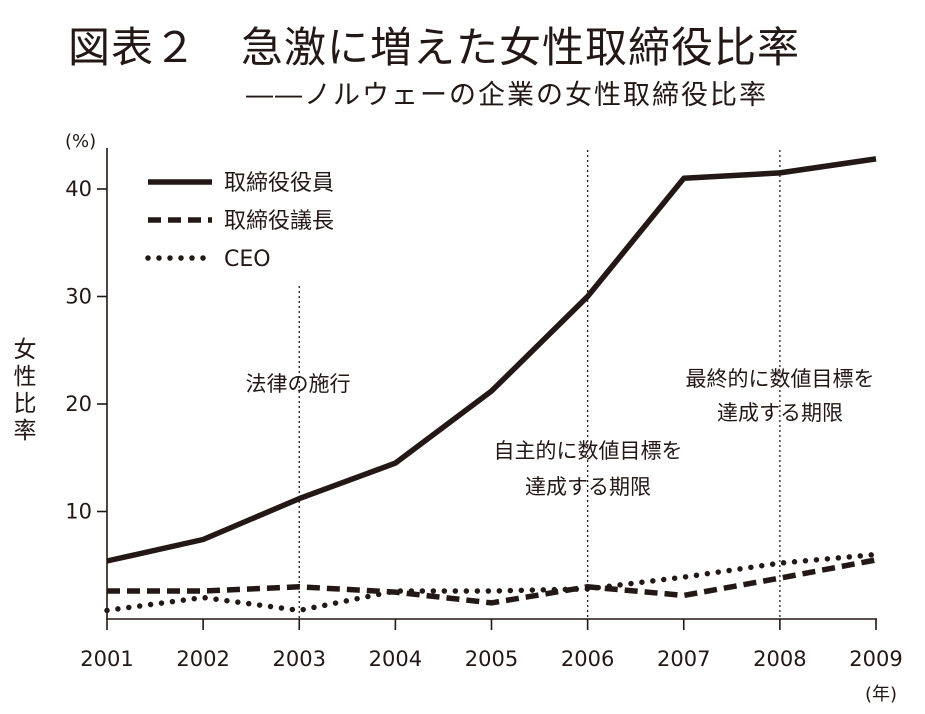  What do you see at coordinates (106, 659) in the screenshot?
I see `x-tick-label: 2001` at bounding box center [106, 659].